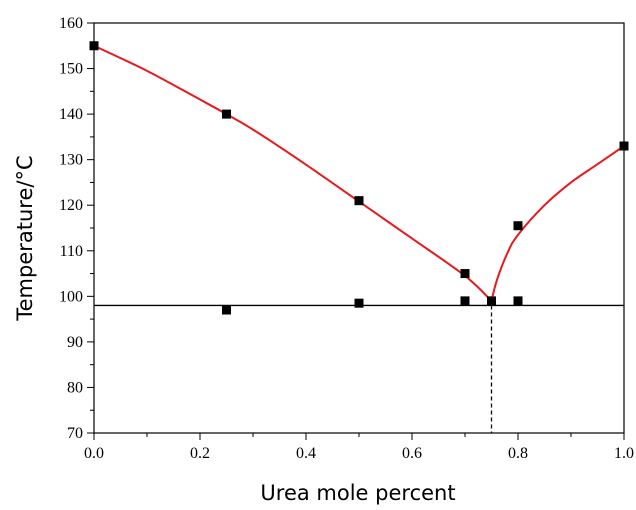 This screenshot has width=636, height=510. Describe the element at coordinates (75, 433) in the screenshot. I see `y-tick-label: 70` at that location.